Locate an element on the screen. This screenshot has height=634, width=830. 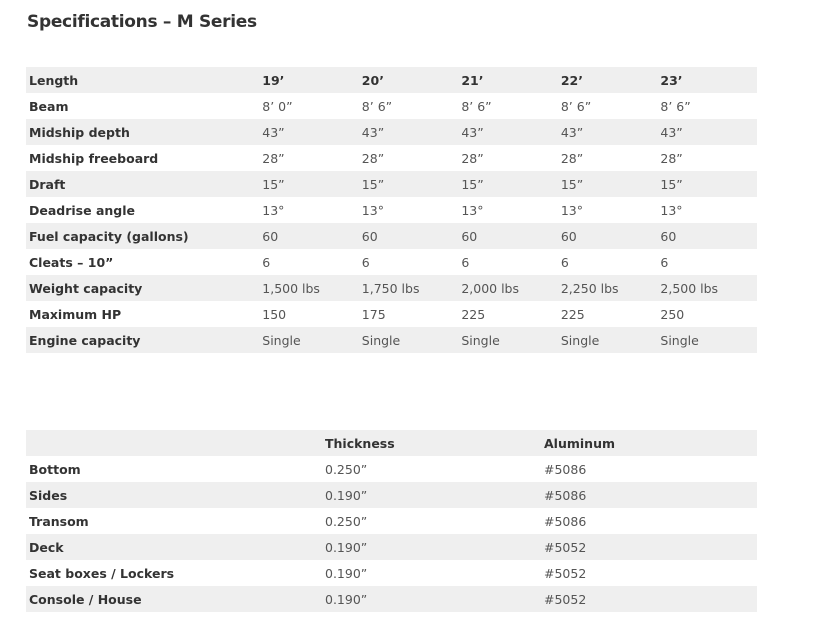
table-row: Fuel capacity (gallons) 60 60 60 60 60 is located at coordinates (391, 236).